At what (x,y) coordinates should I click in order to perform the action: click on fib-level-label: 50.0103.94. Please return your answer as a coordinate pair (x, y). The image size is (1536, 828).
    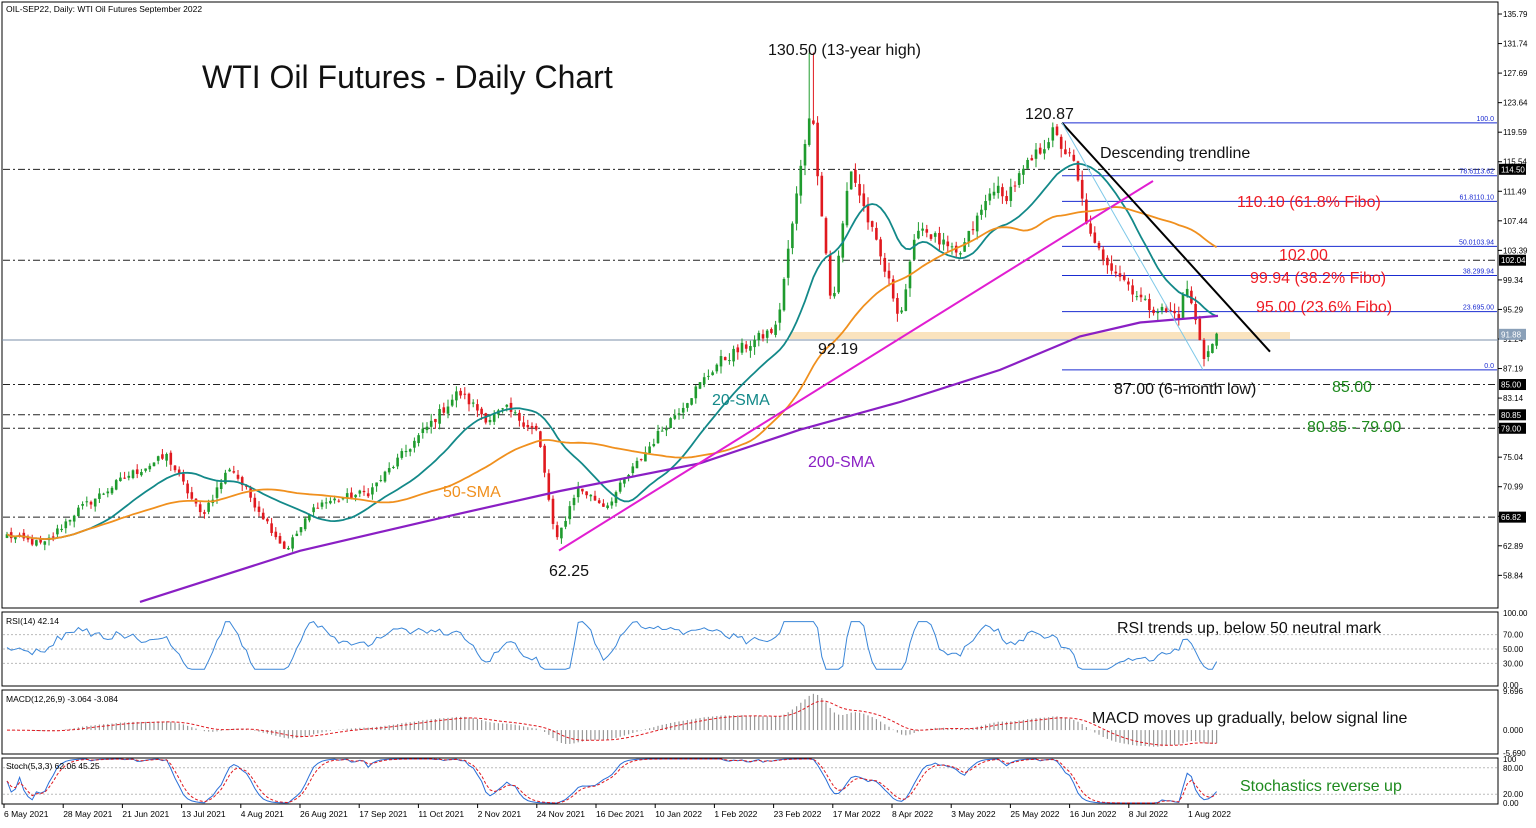
    Looking at the image, I should click on (1476, 242).